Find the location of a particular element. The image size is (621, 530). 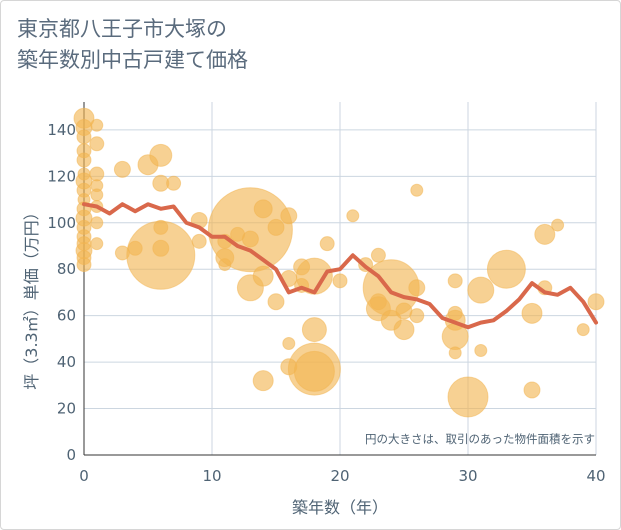

size-note: 円の大きさは、取引のあった物件面積を示す is located at coordinates (480, 439).